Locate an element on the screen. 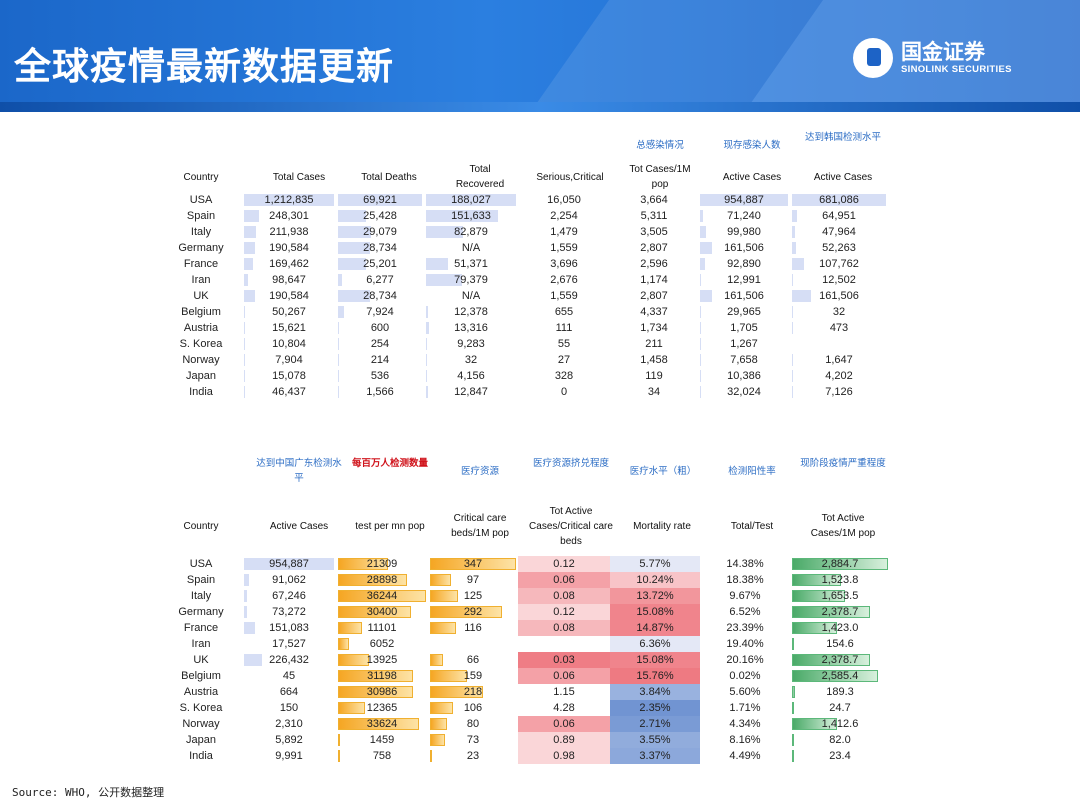 The height and width of the screenshot is (810, 1080). ratio-cell: 0.06 is located at coordinates (564, 580).